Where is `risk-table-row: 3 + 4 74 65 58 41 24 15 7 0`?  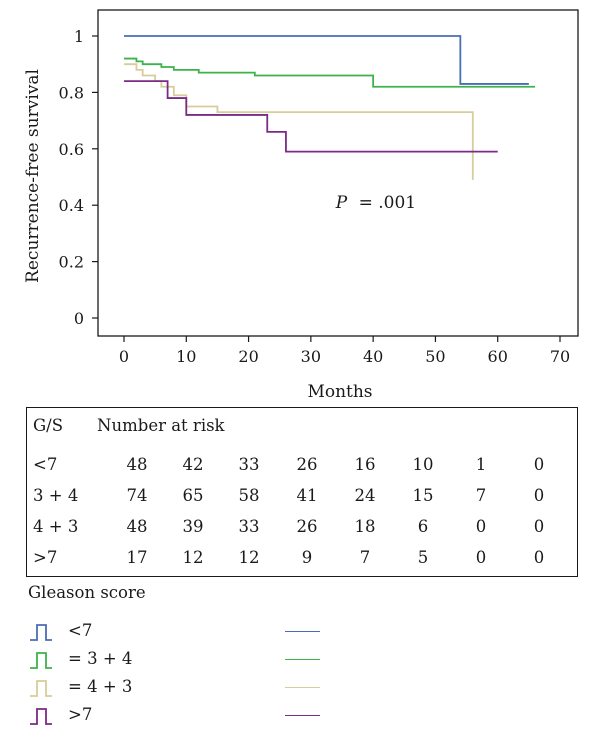 risk-table-row: 3 + 4 74 65 58 41 24 15 7 0 is located at coordinates (302, 496).